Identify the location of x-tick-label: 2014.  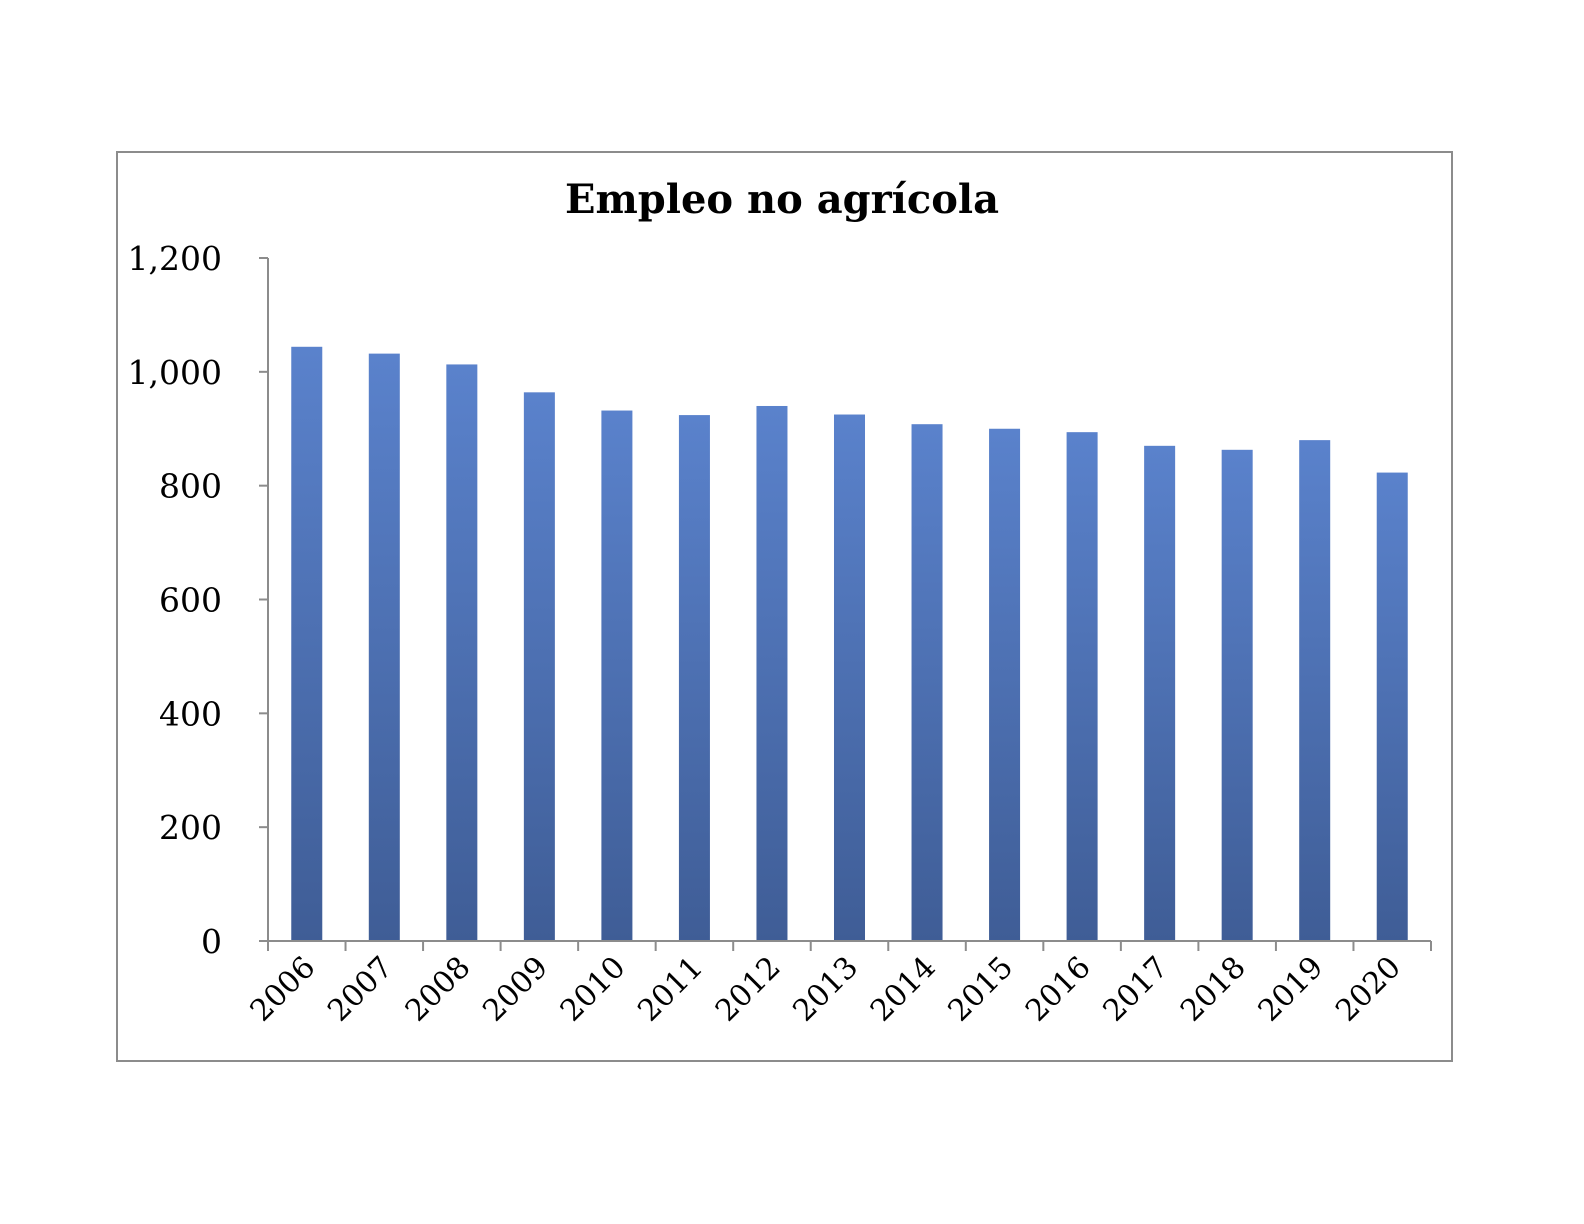
(903, 989).